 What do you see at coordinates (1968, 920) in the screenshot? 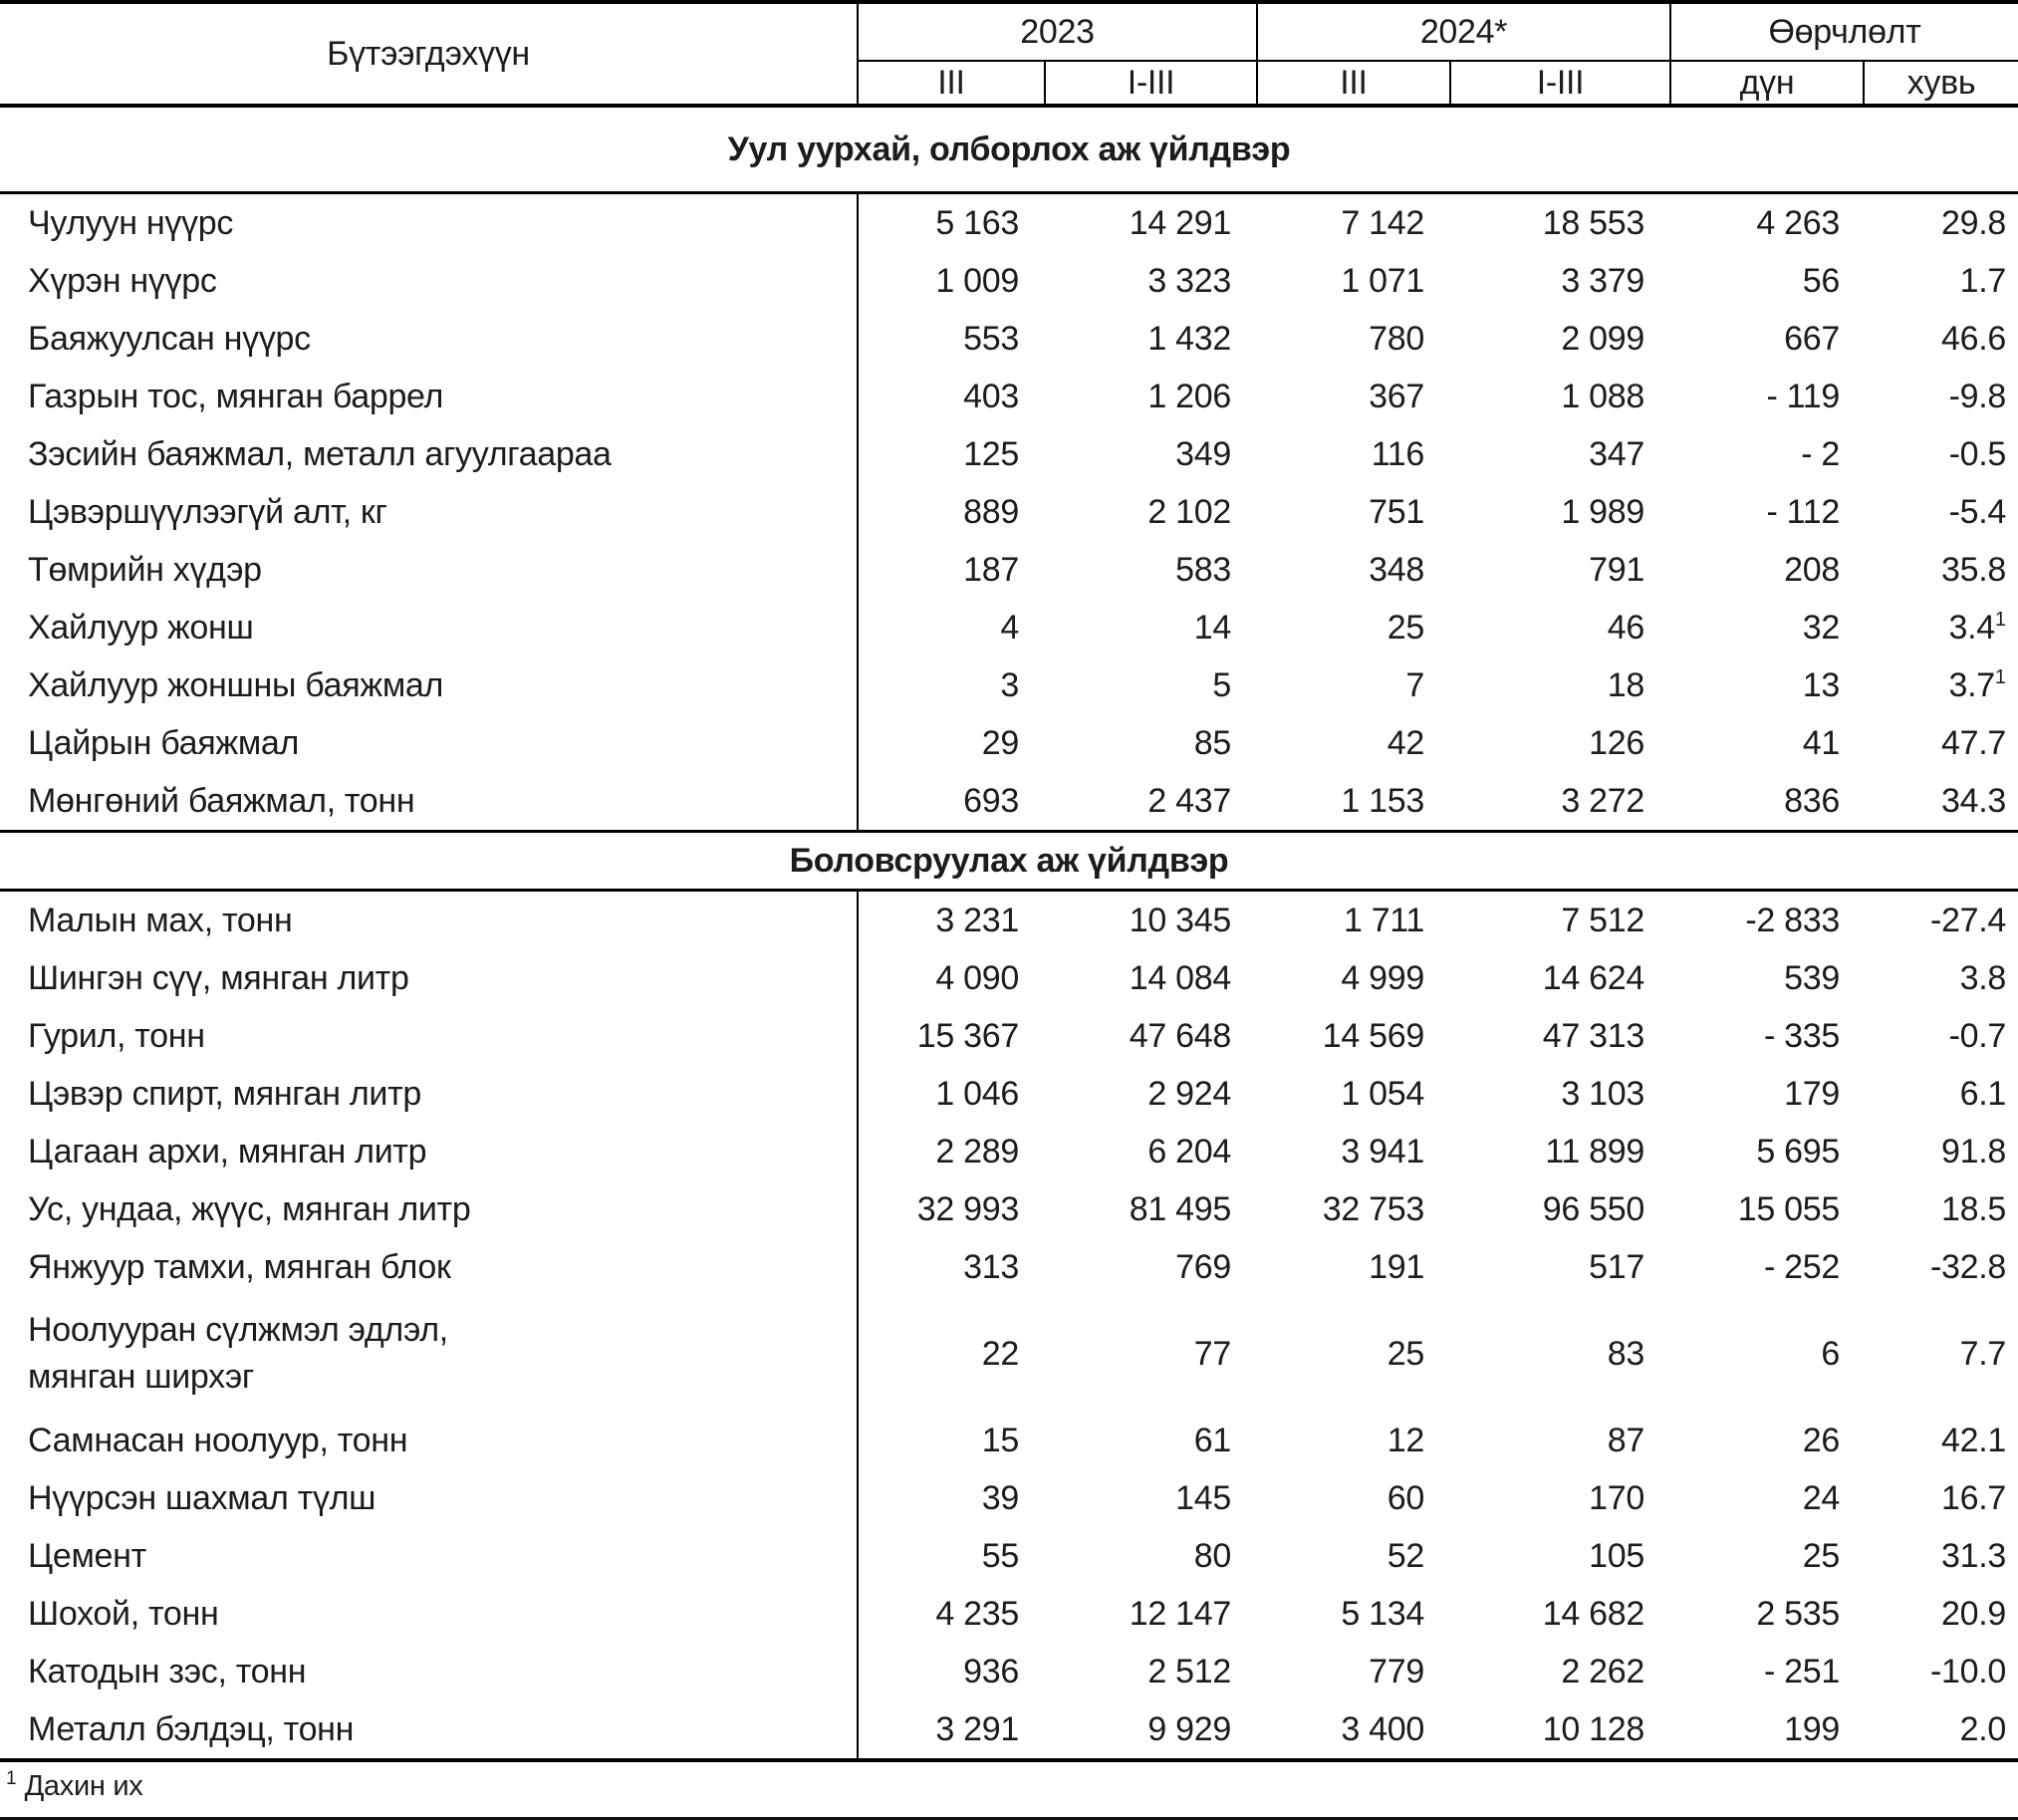
I see `value-cell: -27.4` at bounding box center [1968, 920].